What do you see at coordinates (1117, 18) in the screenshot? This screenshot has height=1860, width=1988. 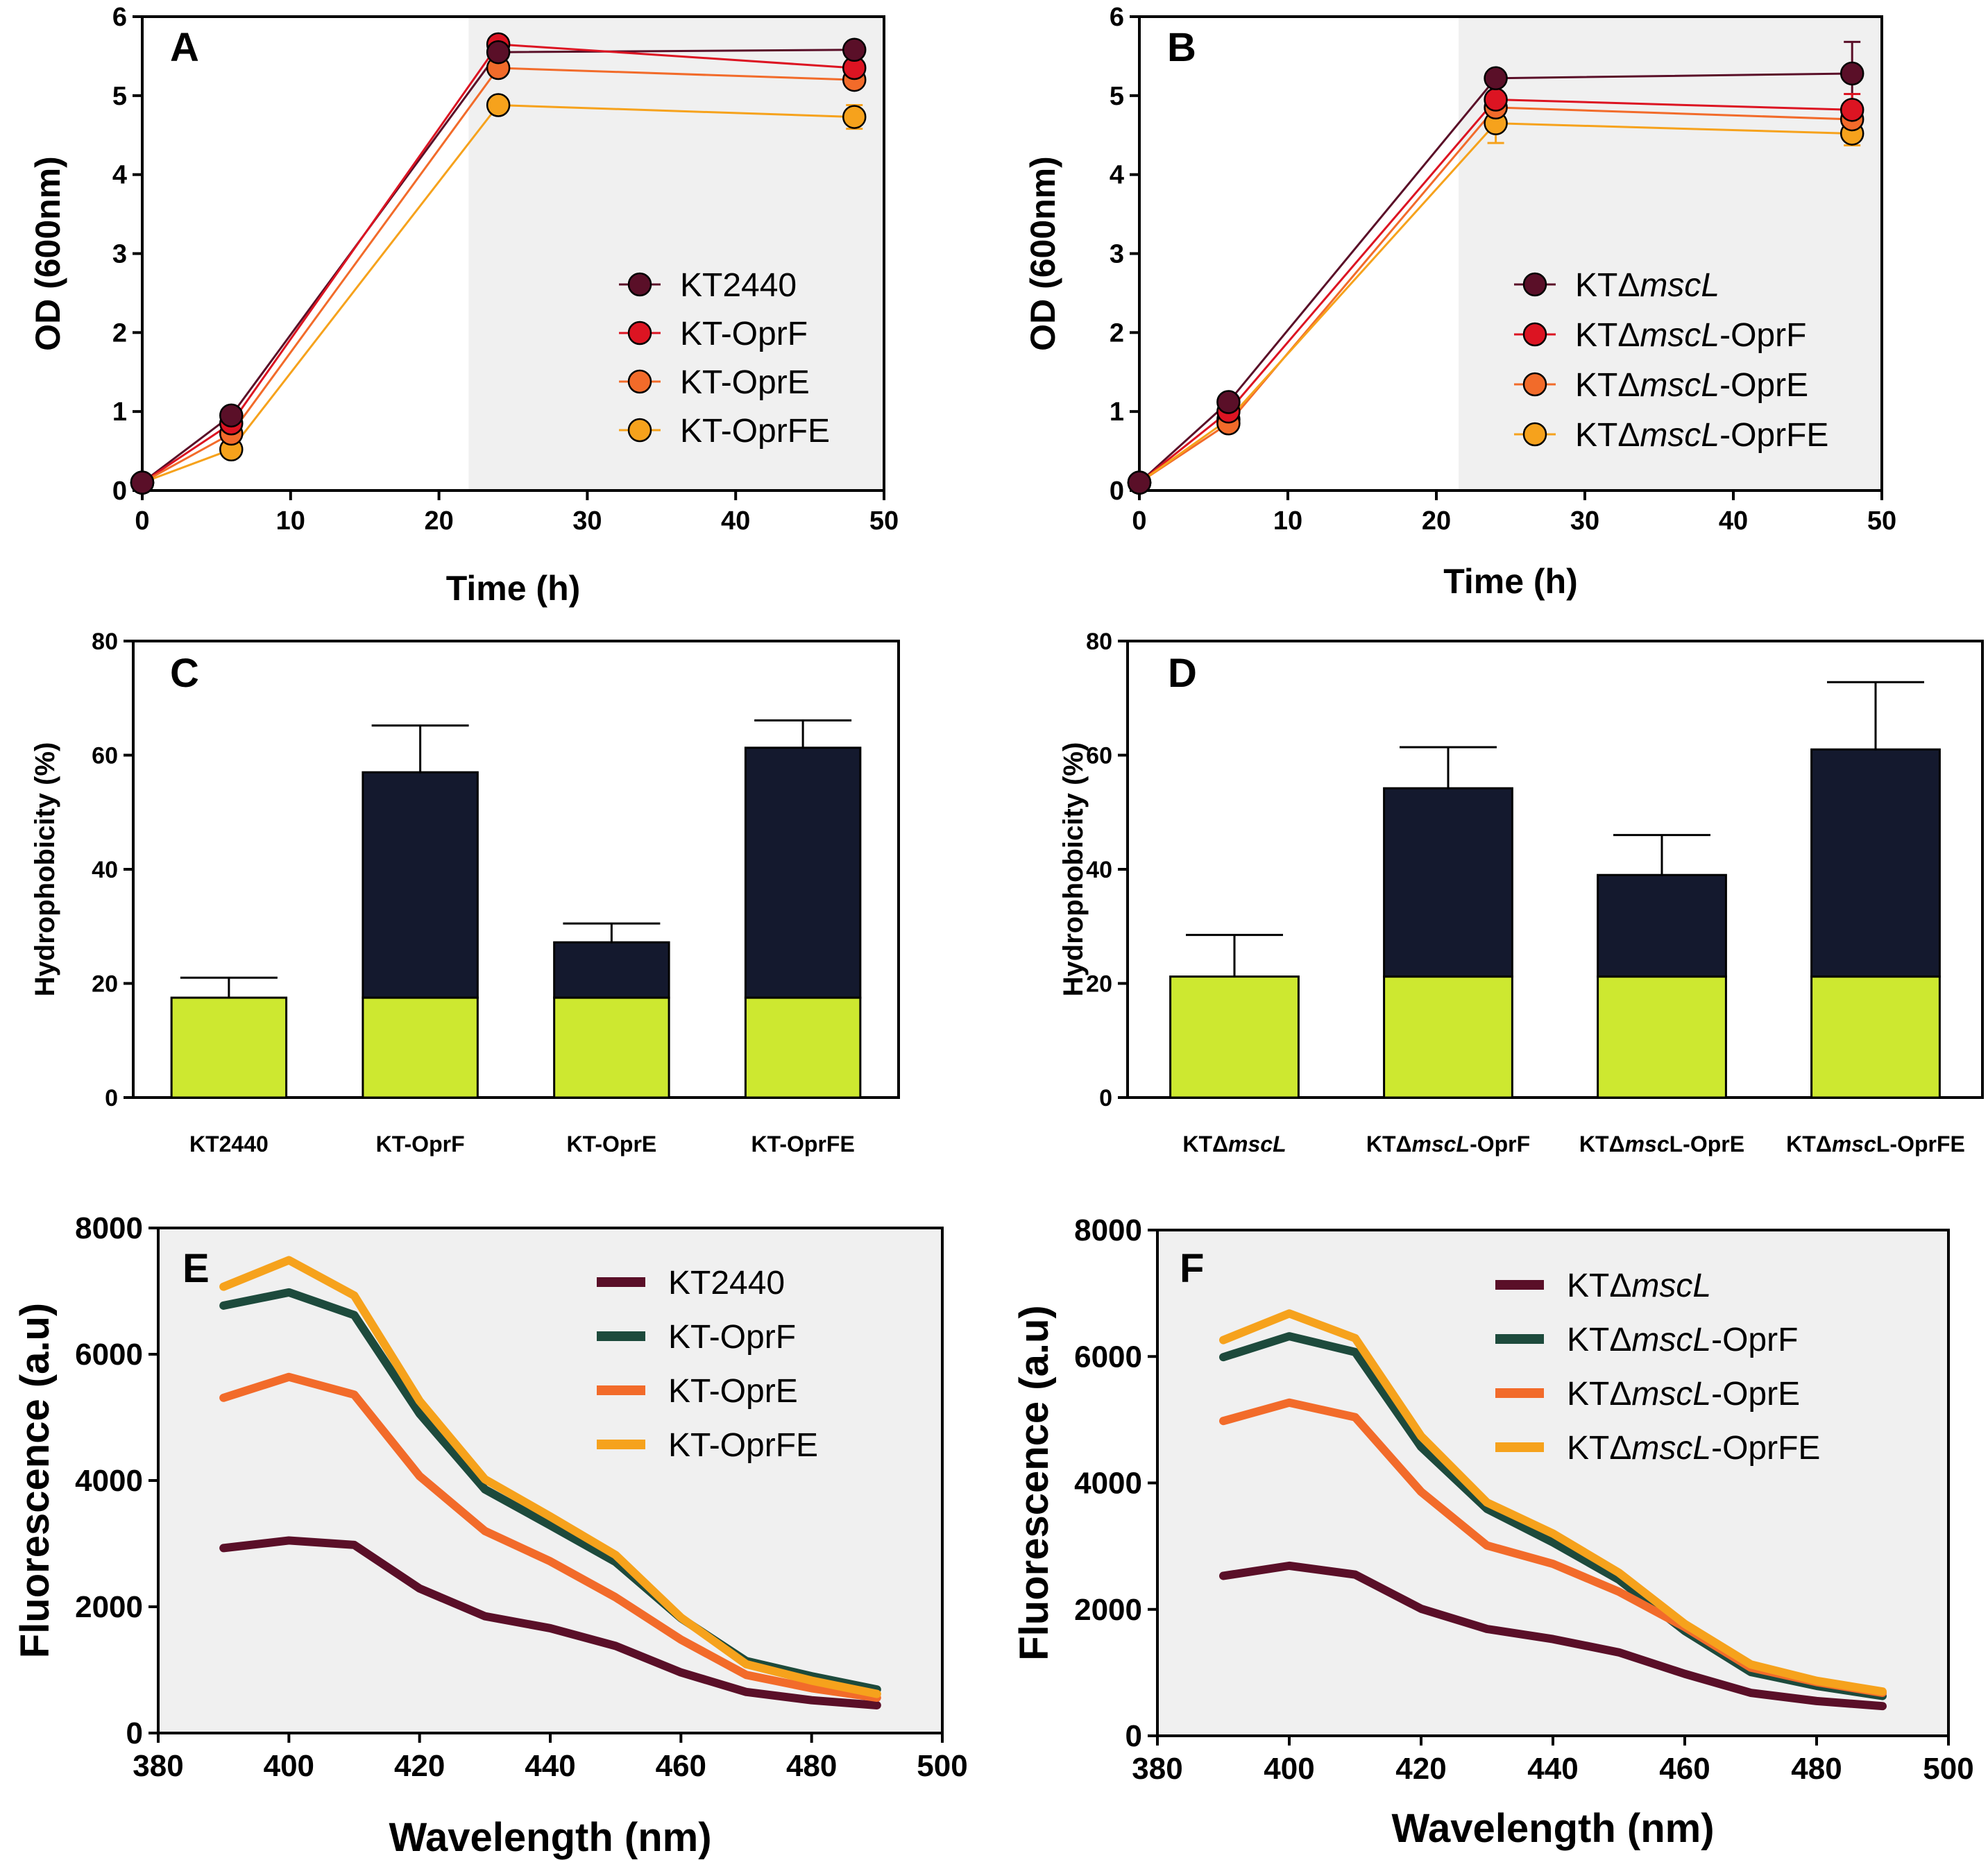 I see `y-tick-label: 6` at bounding box center [1117, 18].